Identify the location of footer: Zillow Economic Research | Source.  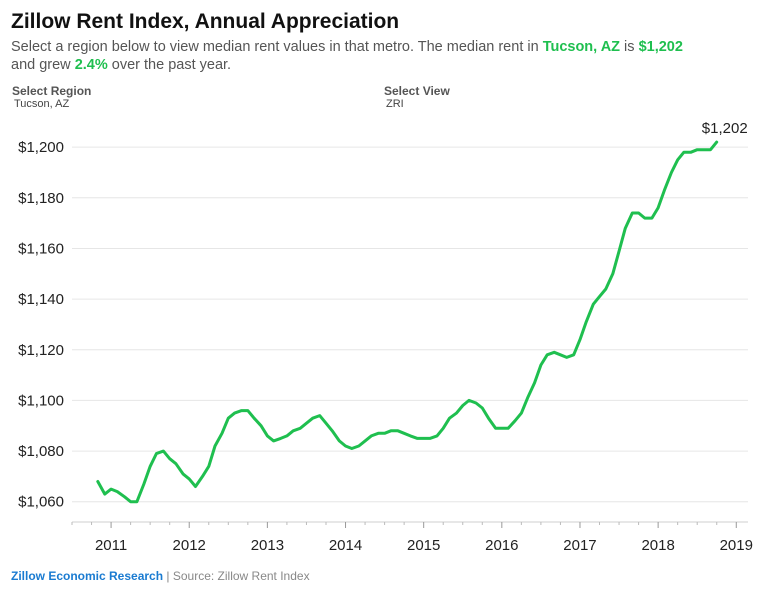
(160, 576).